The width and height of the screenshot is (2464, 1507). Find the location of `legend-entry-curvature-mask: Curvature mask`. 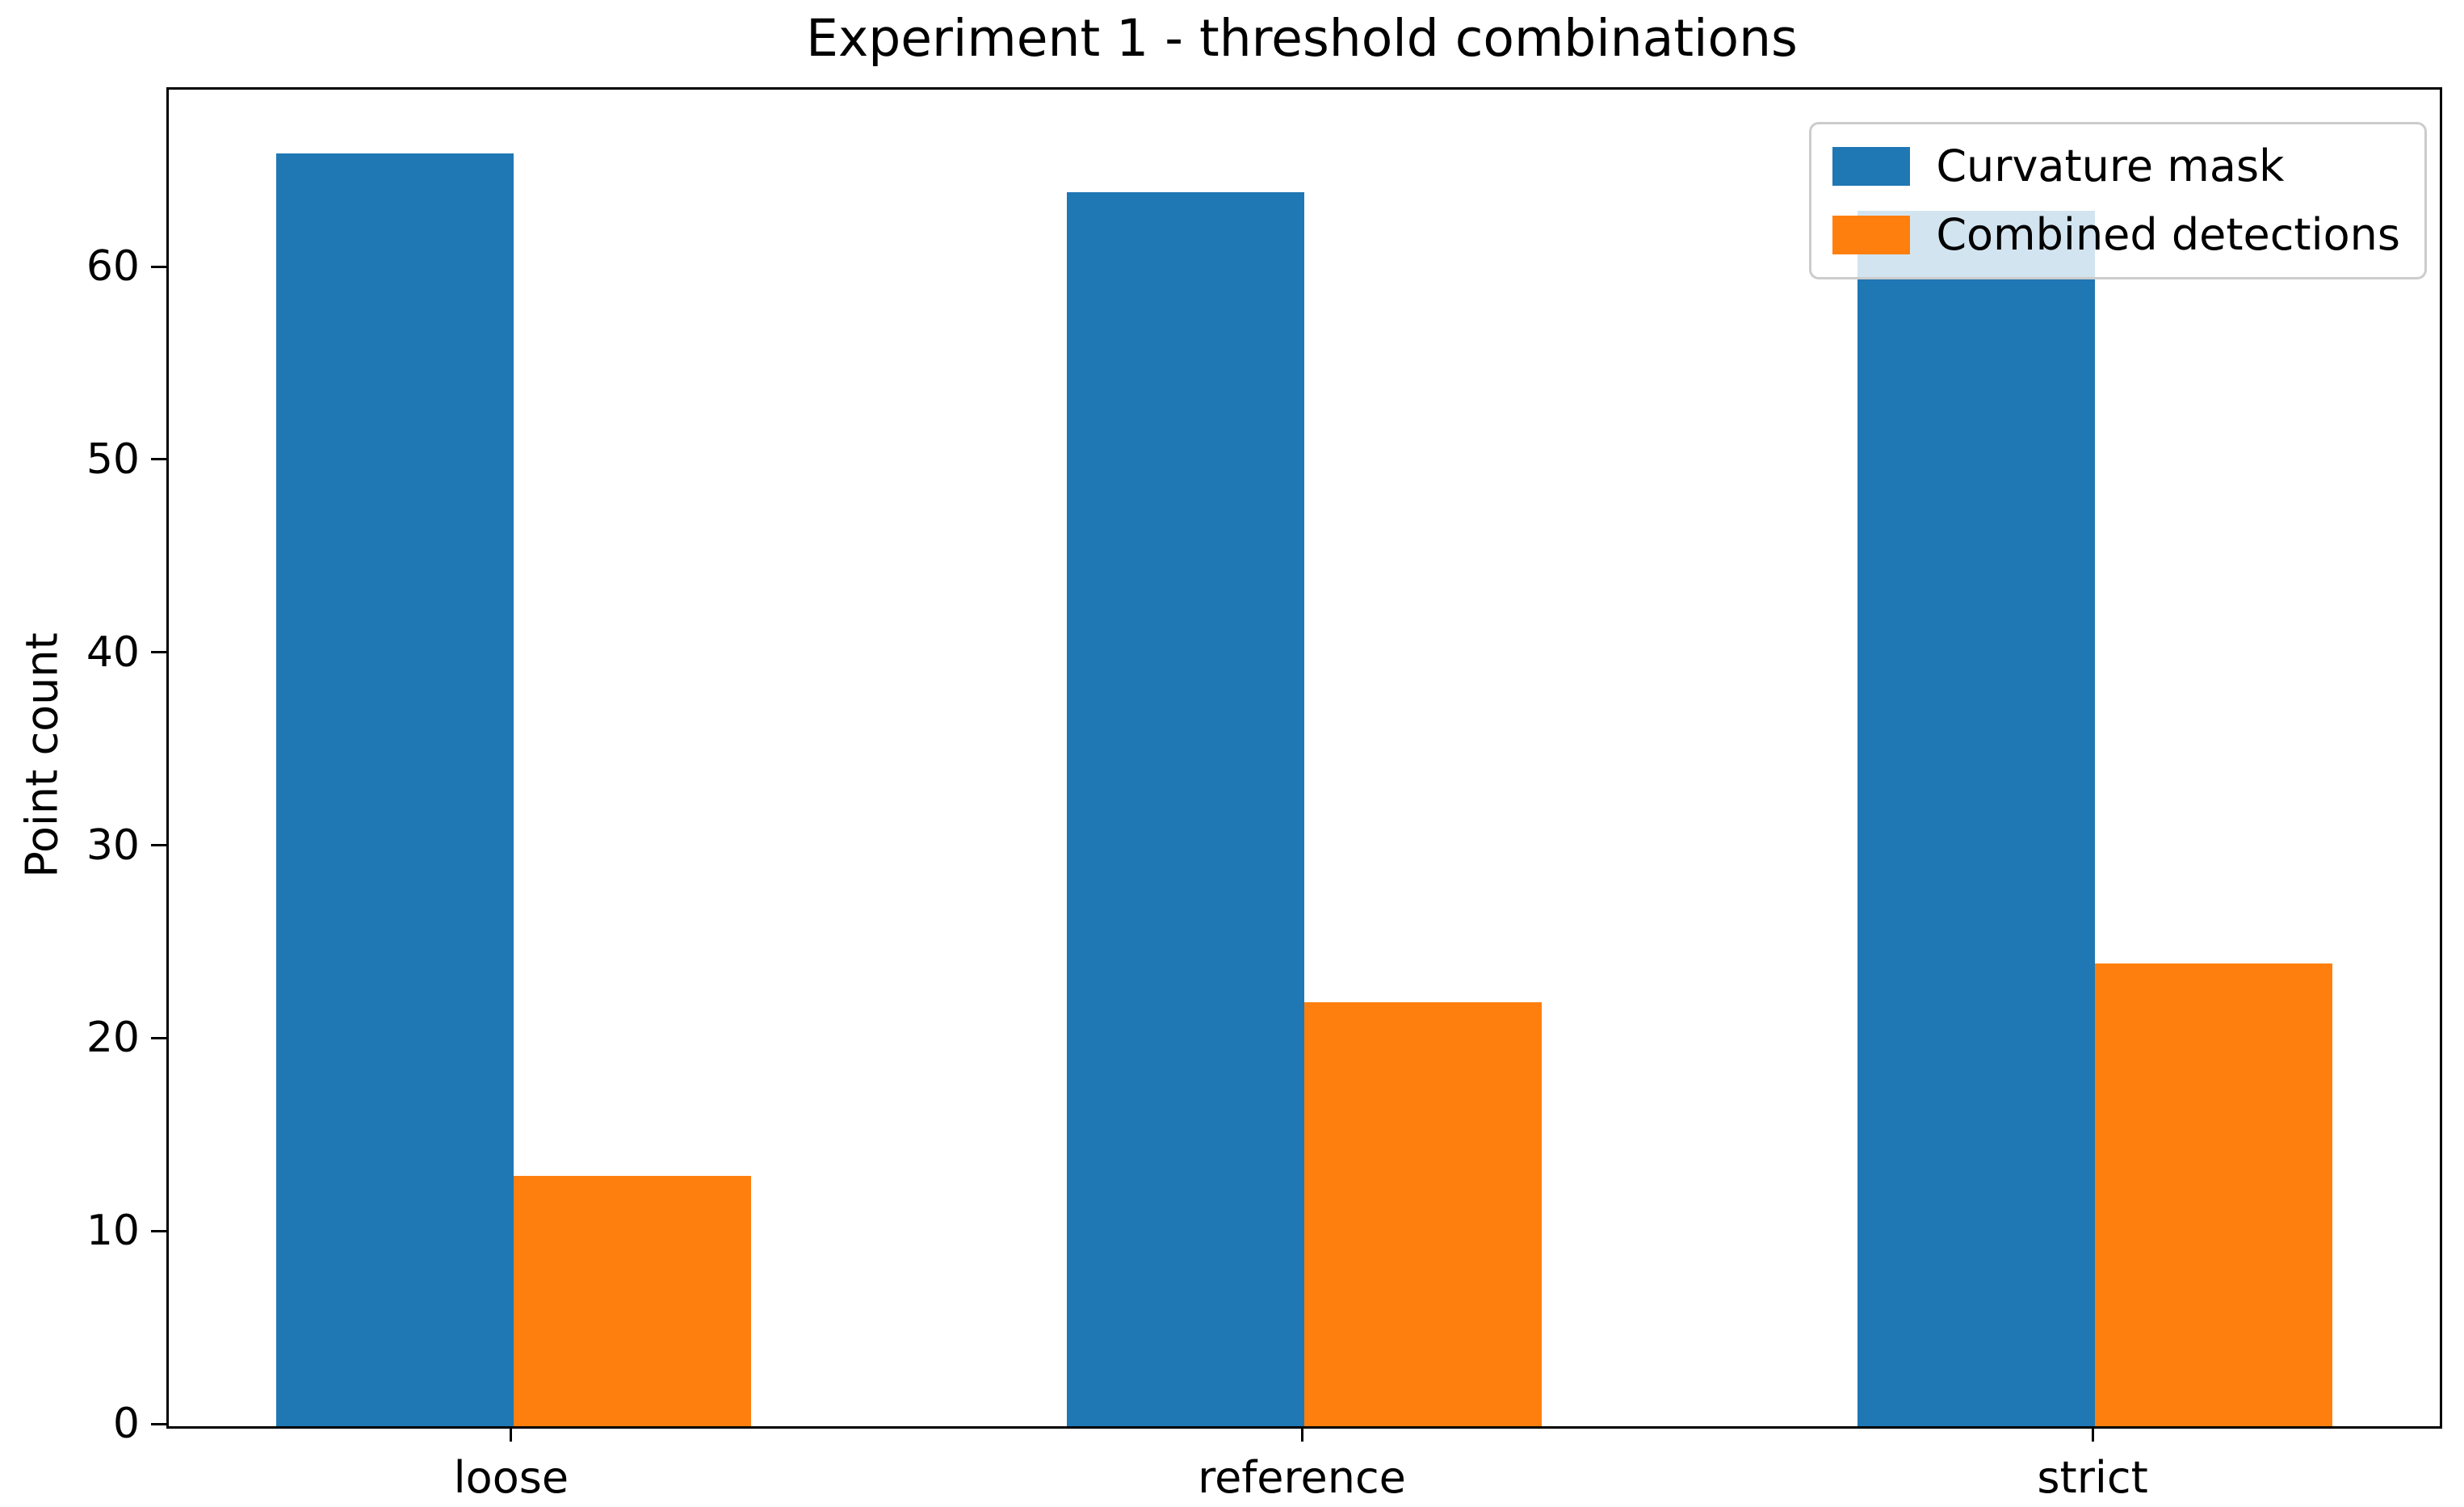

legend-entry-curvature-mask: Curvature mask is located at coordinates (2116, 166).